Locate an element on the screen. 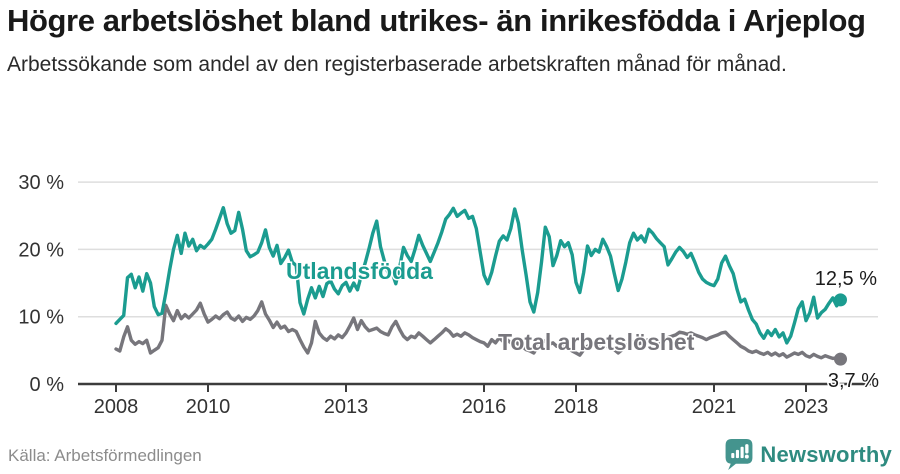 The width and height of the screenshot is (900, 474). x-tick-label-2021: 2021 is located at coordinates (714, 407).